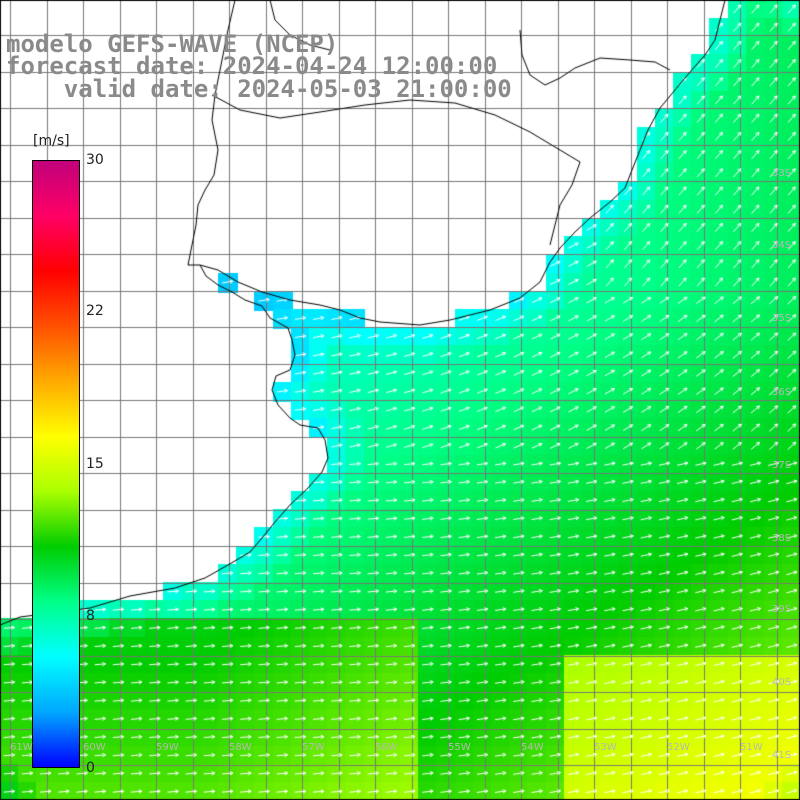  What do you see at coordinates (167, 747) in the screenshot?
I see `lon-label: 59W` at bounding box center [167, 747].